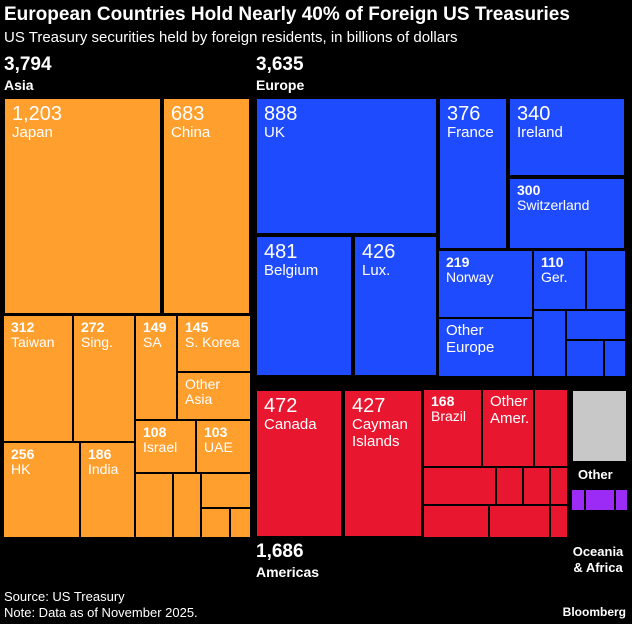  What do you see at coordinates (37, 114) in the screenshot?
I see `tile-value: 1,203` at bounding box center [37, 114].